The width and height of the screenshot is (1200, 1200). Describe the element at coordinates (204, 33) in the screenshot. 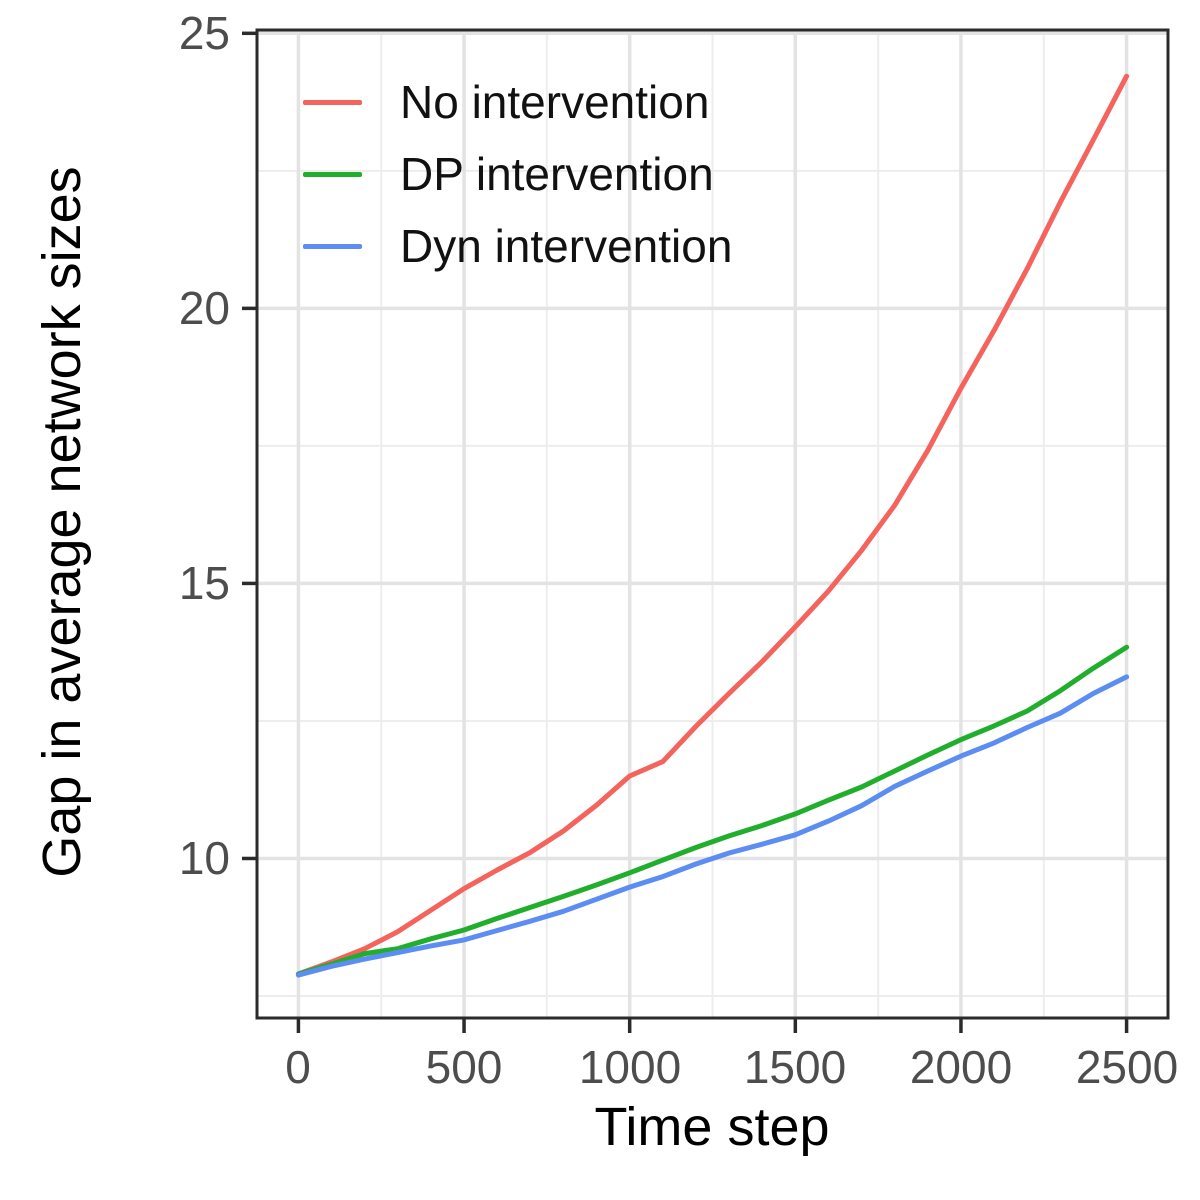

I see `y-tick-label-25: 25` at that location.